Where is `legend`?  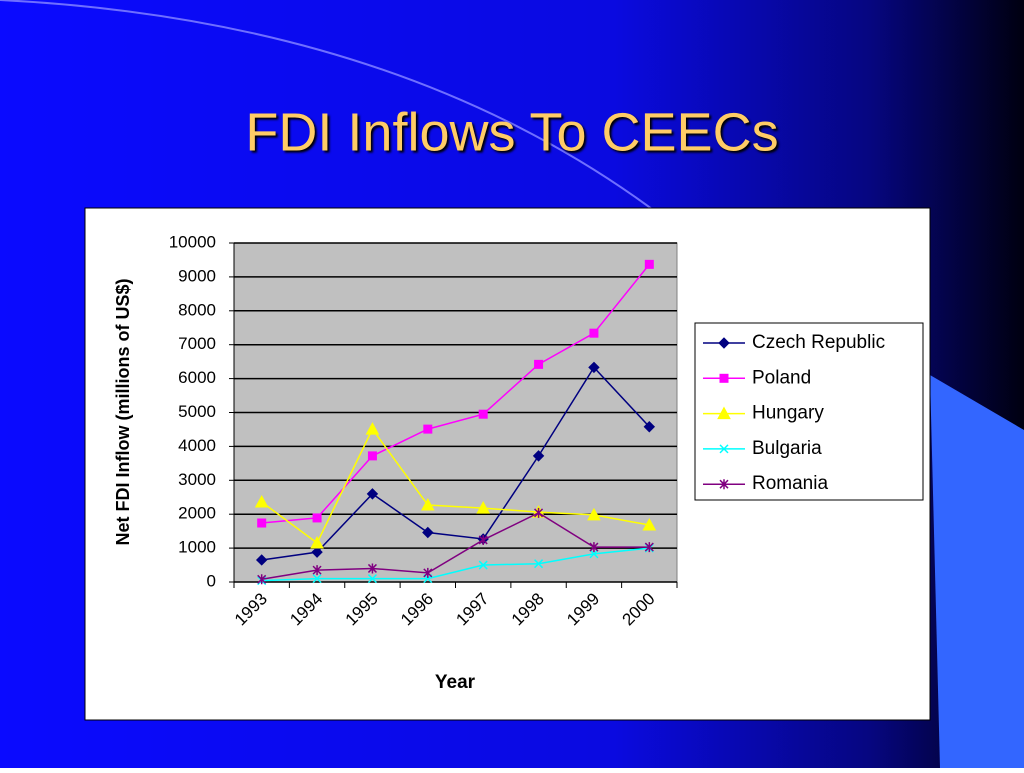 legend is located at coordinates (809, 411).